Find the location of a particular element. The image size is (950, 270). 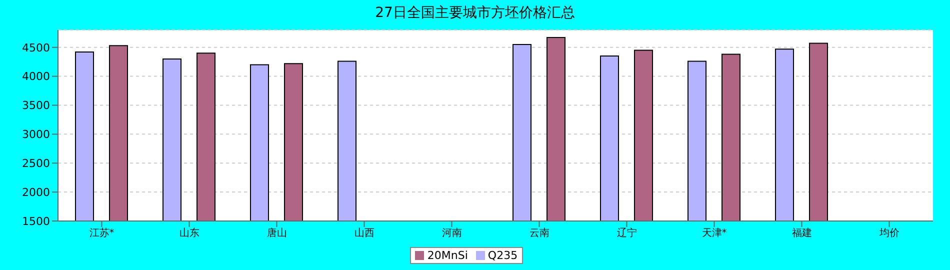

y-tick-label: 3500 is located at coordinates (36, 105).